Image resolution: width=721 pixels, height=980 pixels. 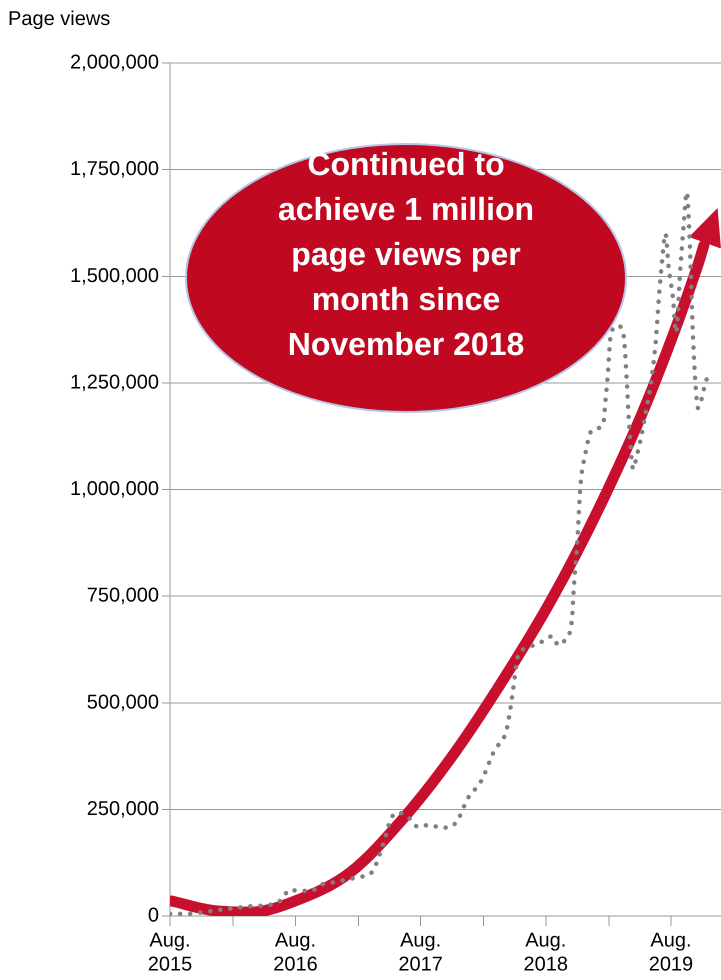 I want to click on x-tick-label: Aug. 2019, so click(x=671, y=953).